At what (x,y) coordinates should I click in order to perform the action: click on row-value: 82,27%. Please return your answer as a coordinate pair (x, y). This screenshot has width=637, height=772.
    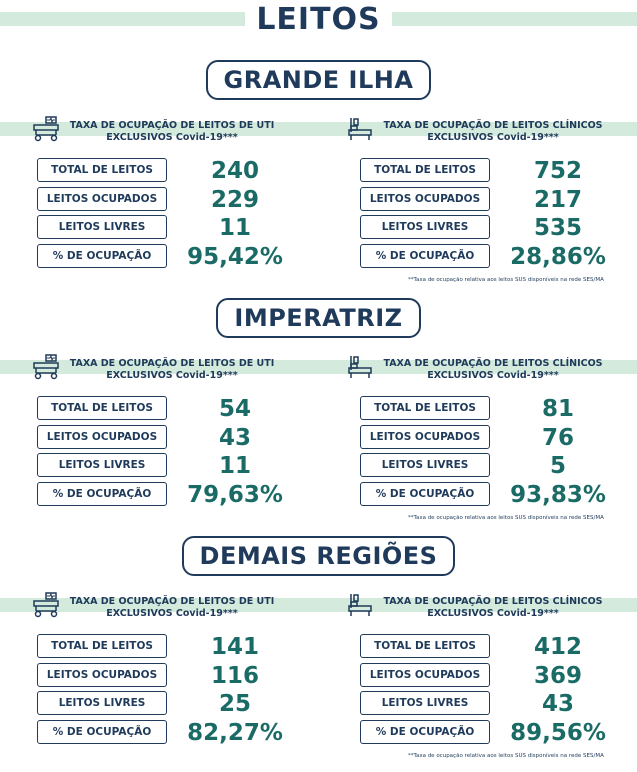
    Looking at the image, I should click on (235, 732).